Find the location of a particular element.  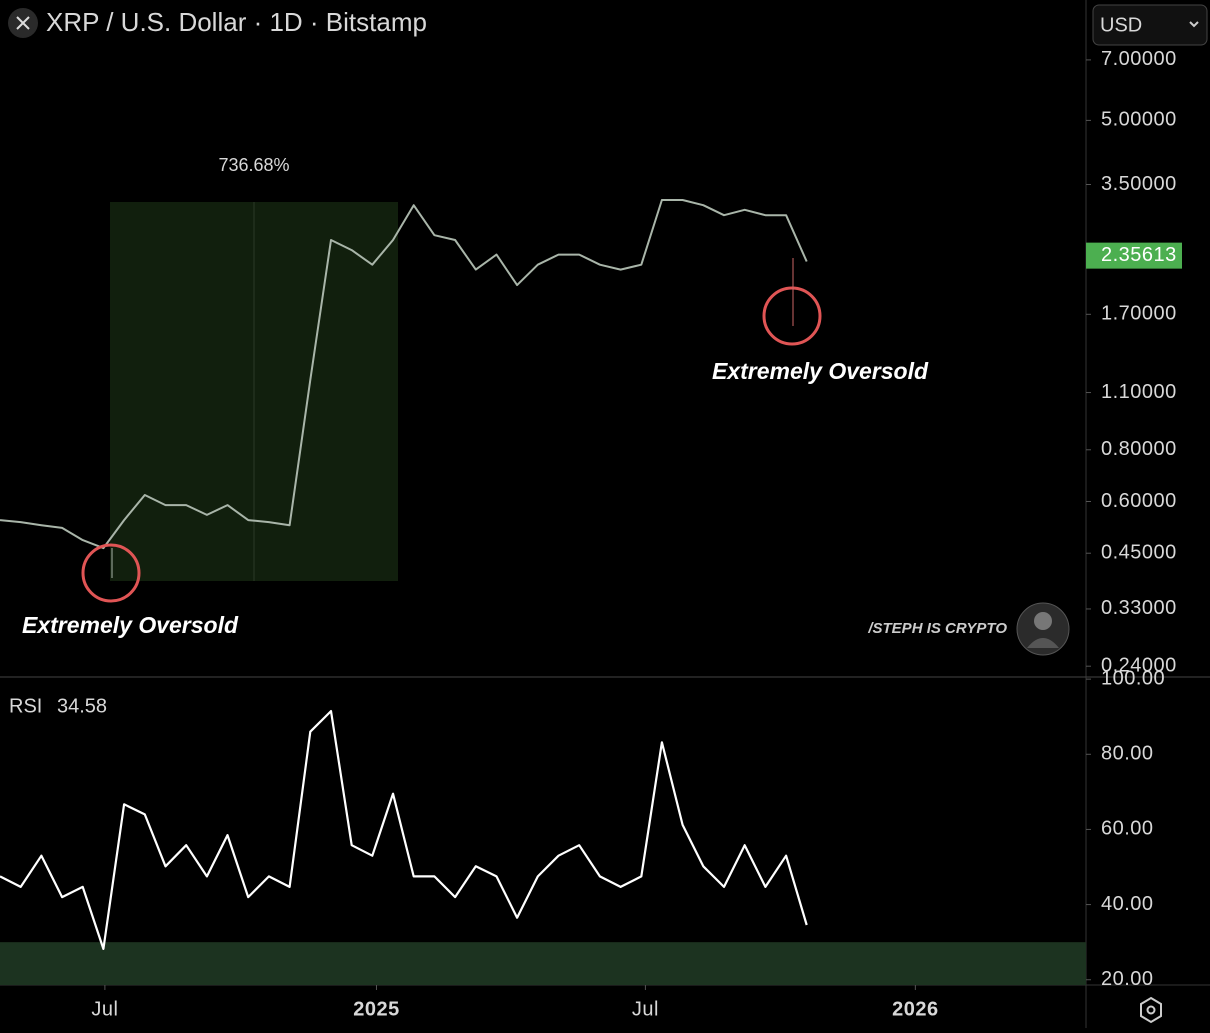

avatar-body is located at coordinates (1043, 643).